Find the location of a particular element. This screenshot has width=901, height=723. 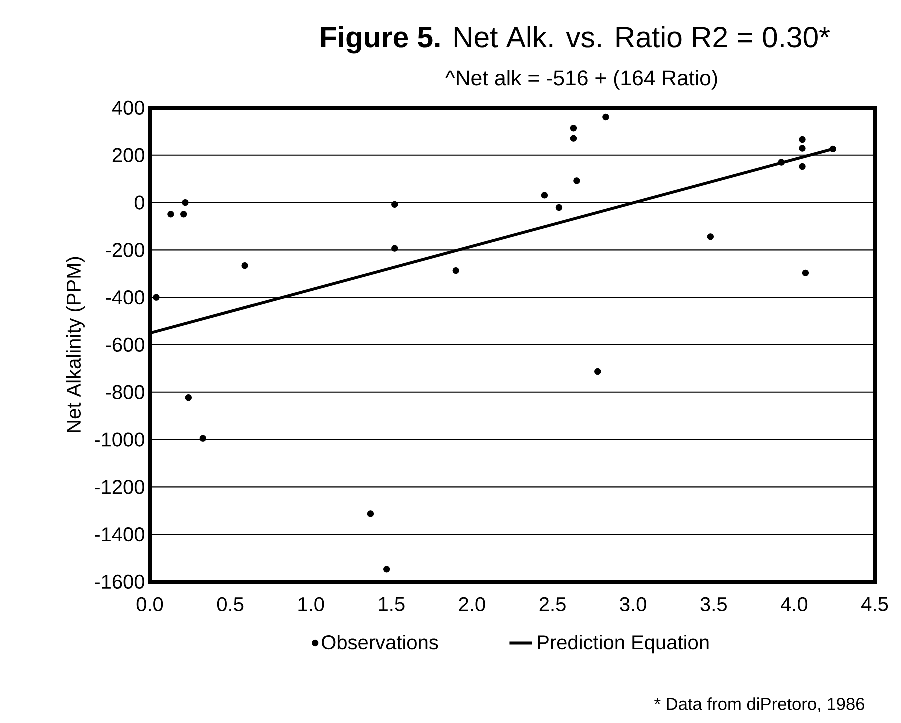

y-axis-title: Net Alkalinity (PPM) is located at coordinates (75, 344).